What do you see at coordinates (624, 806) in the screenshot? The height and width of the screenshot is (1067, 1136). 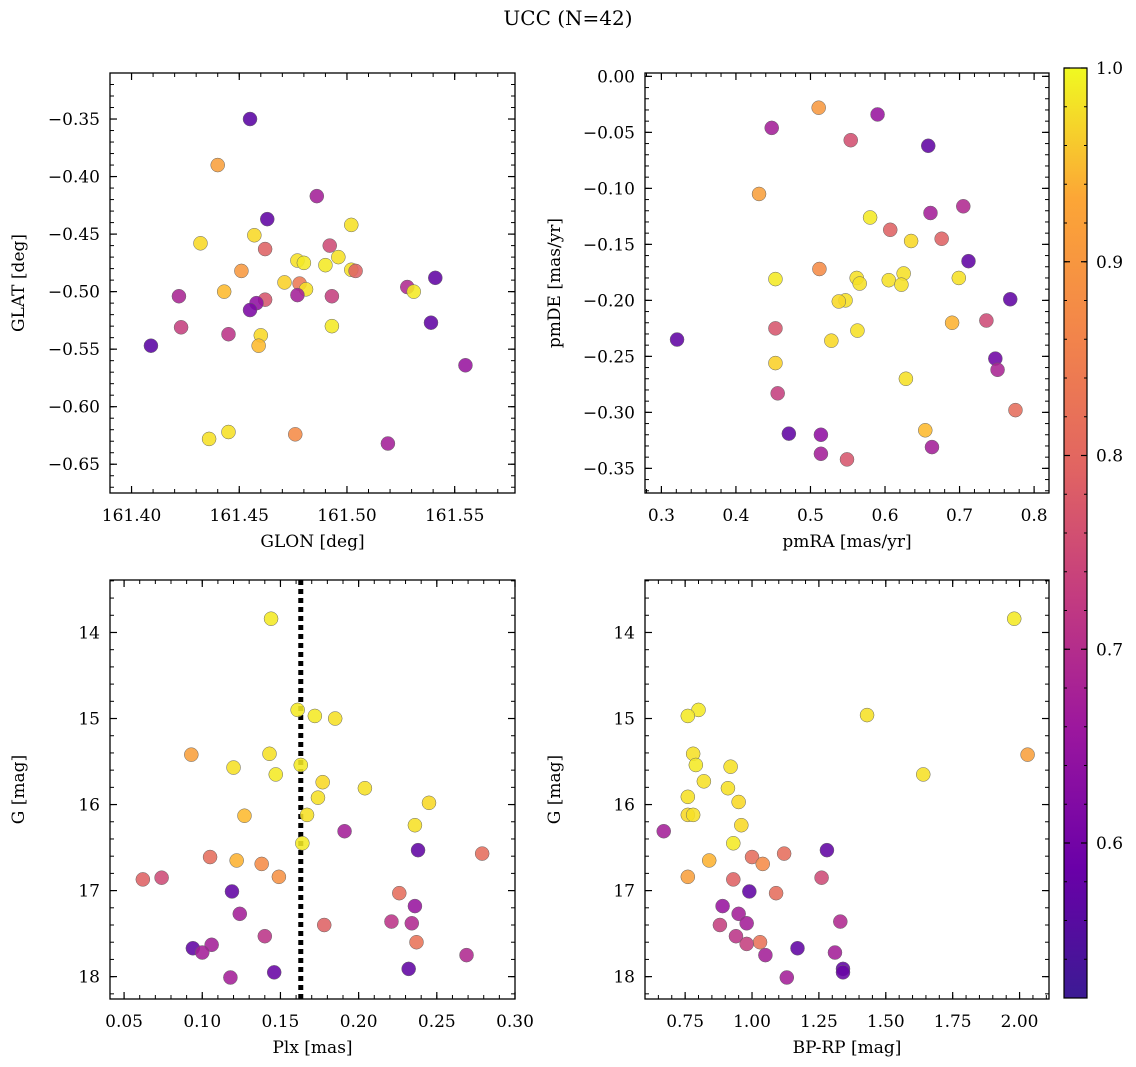 I see `y-tick-label: 16` at bounding box center [624, 806].